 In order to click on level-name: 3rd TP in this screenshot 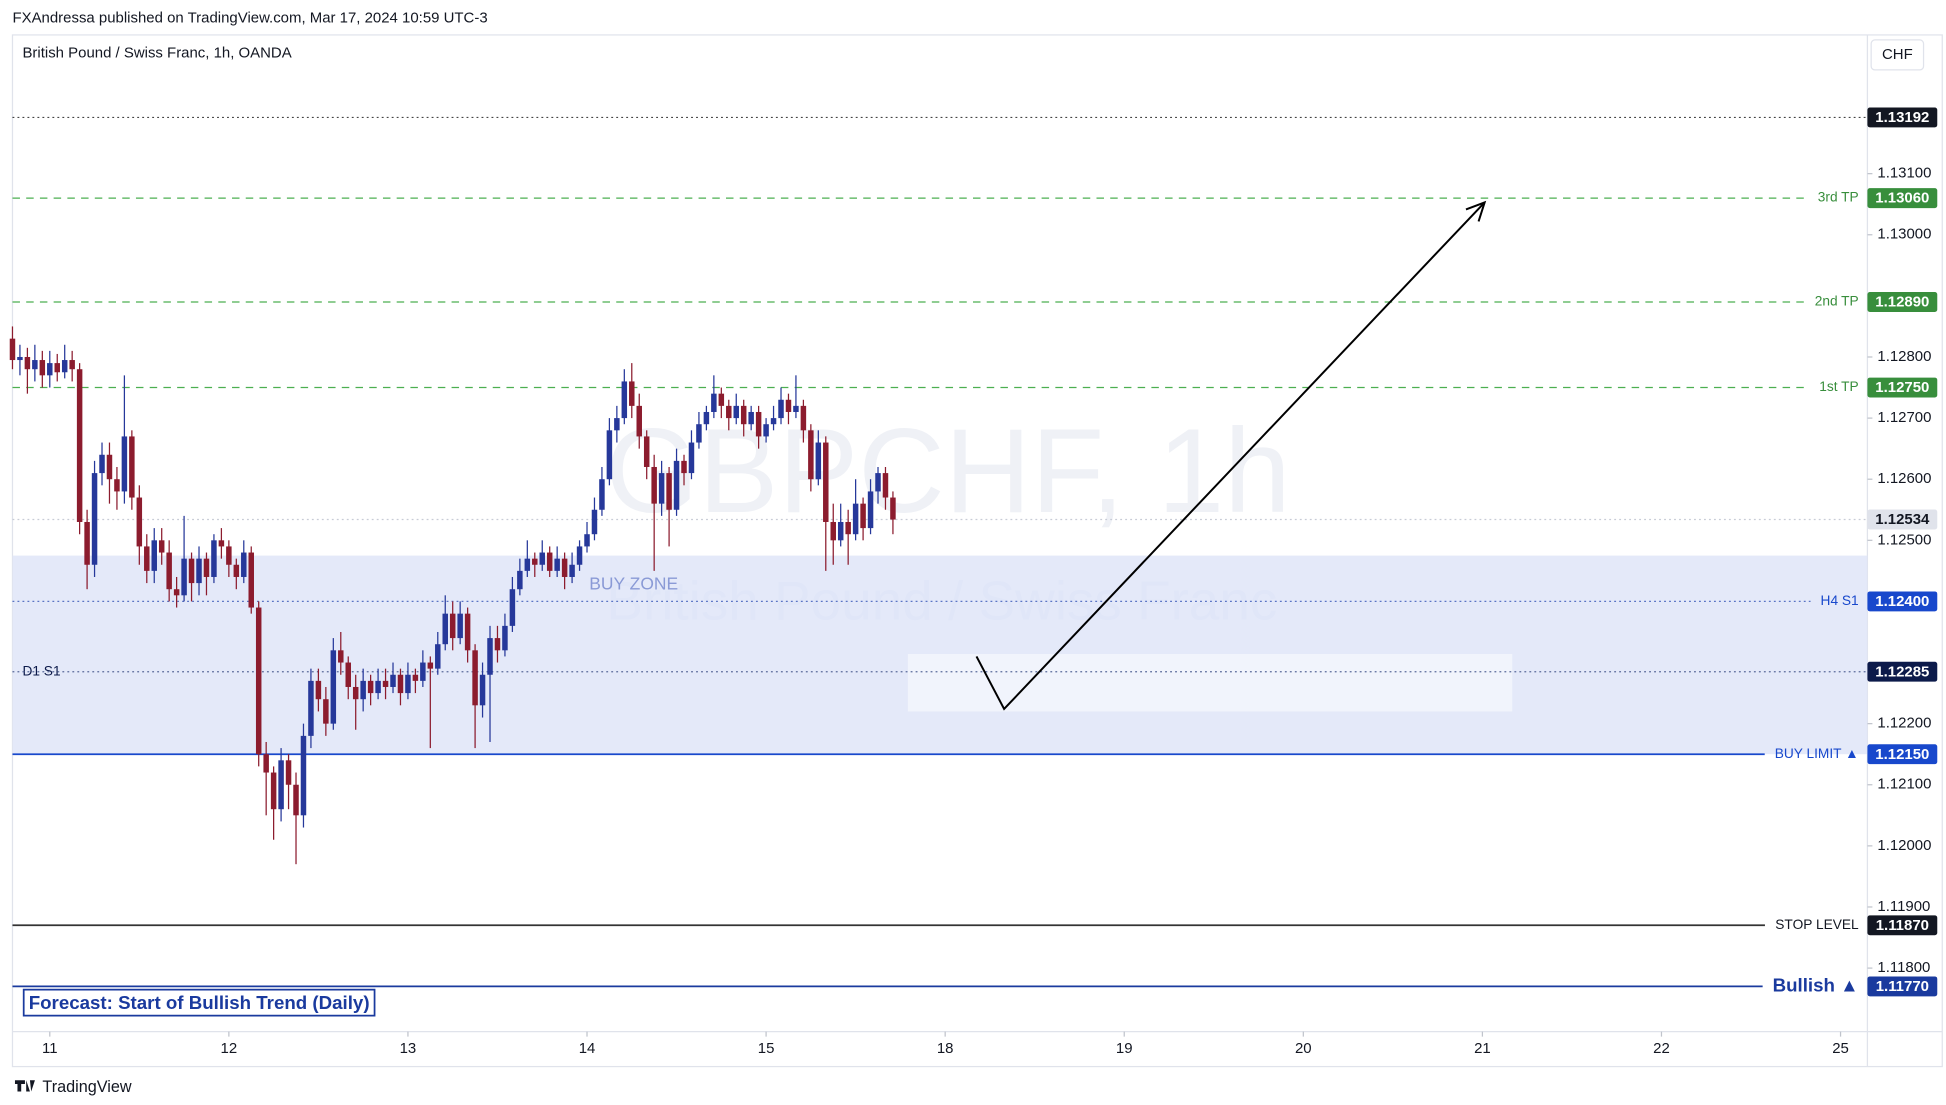, I will do `click(1838, 197)`.